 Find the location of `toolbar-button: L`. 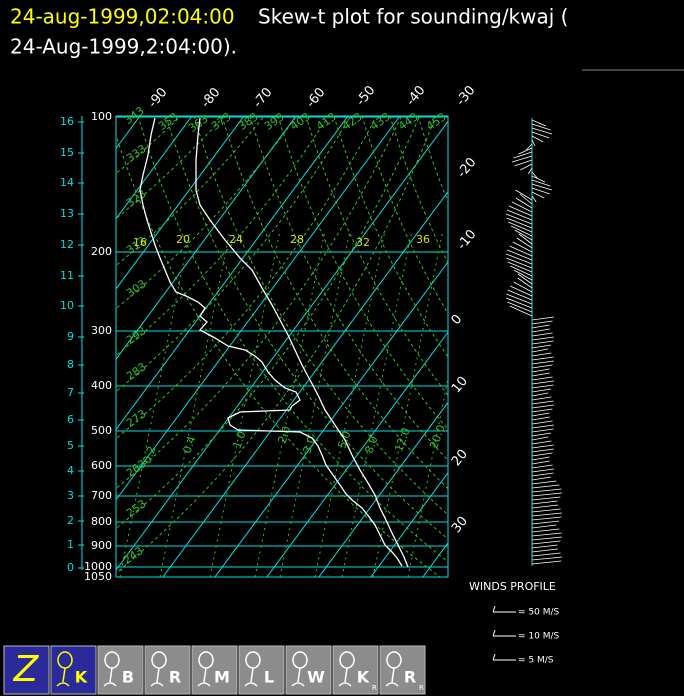

toolbar-button: L is located at coordinates (261, 670).